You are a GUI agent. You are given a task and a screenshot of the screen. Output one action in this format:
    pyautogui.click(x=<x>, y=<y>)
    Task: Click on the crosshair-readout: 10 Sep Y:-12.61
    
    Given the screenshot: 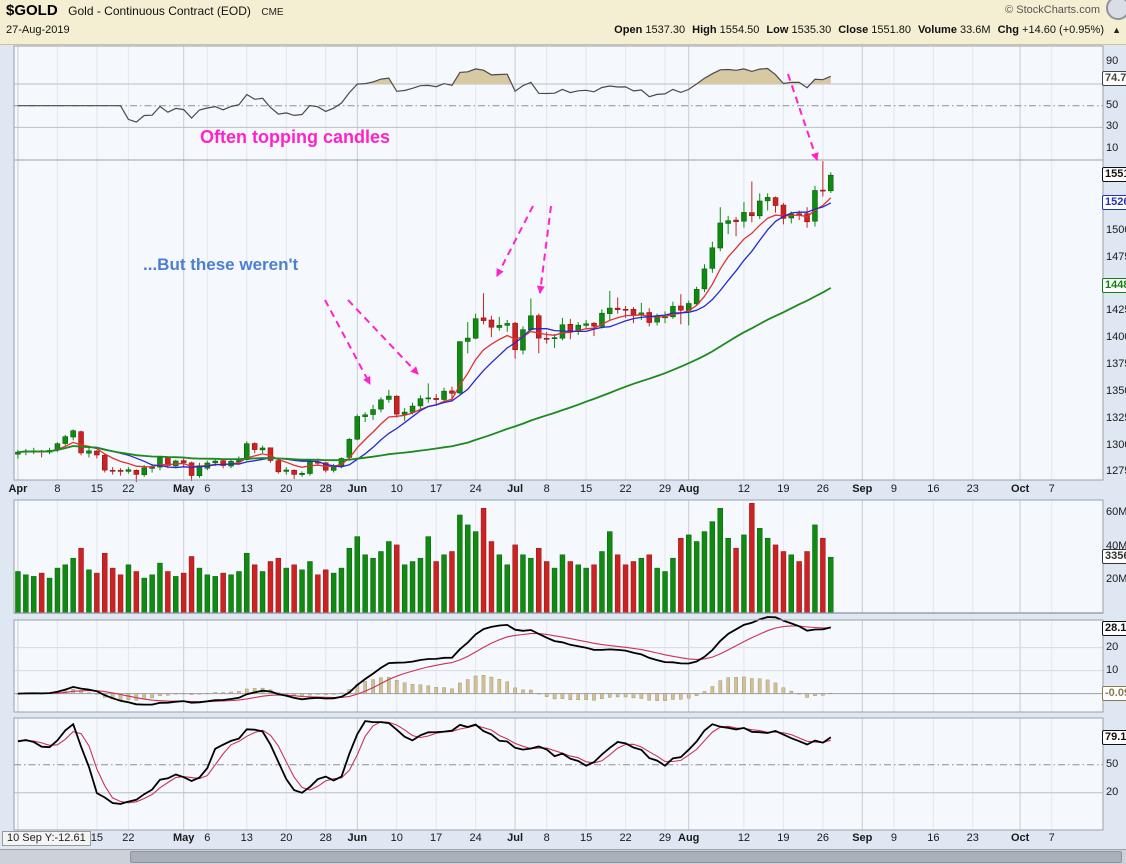 What is the action you would take?
    pyautogui.click(x=46, y=838)
    